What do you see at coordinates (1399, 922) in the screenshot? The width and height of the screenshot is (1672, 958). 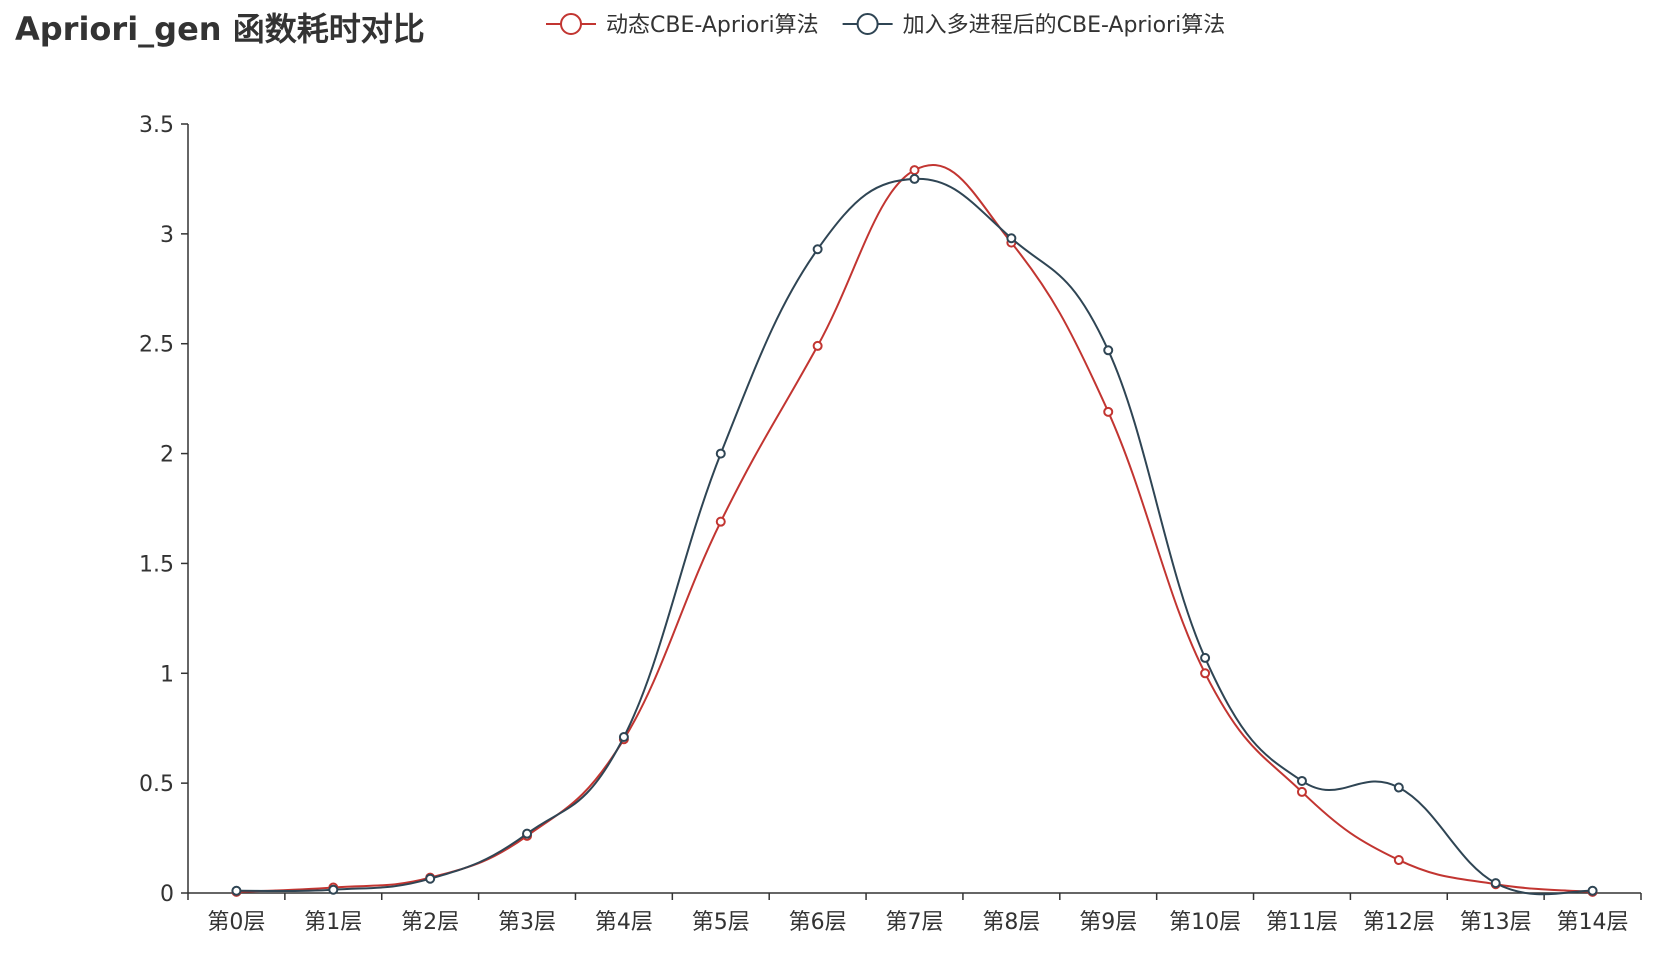 I see `x-tick-label: 第12层` at bounding box center [1399, 922].